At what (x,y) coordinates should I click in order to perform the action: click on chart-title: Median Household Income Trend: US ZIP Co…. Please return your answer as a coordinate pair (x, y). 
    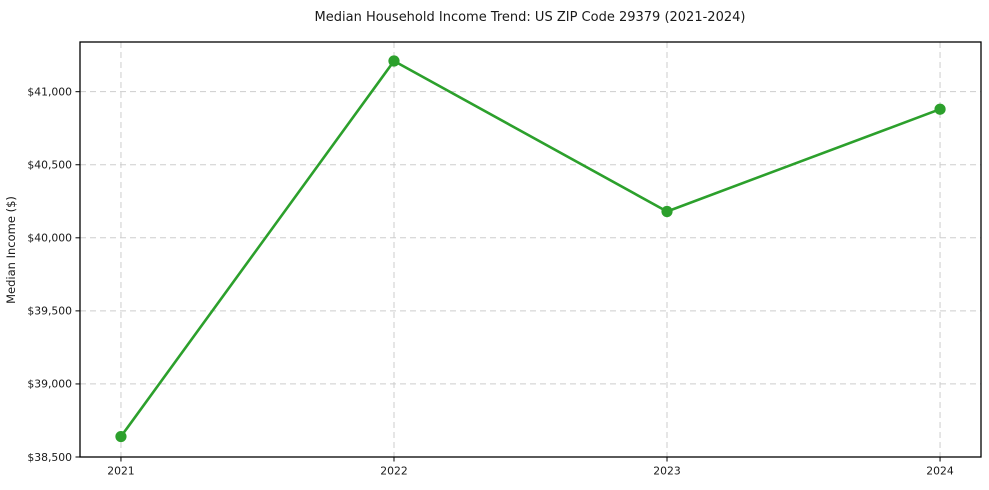
    Looking at the image, I should click on (530, 17).